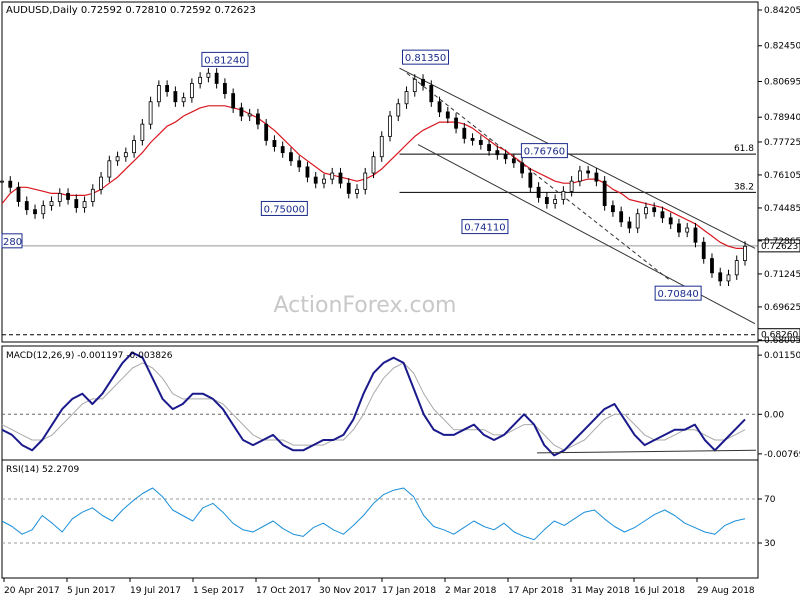 Image resolution: width=800 pixels, height=600 pixels. I want to click on price-tick-label: 0.71245, so click(782, 275).